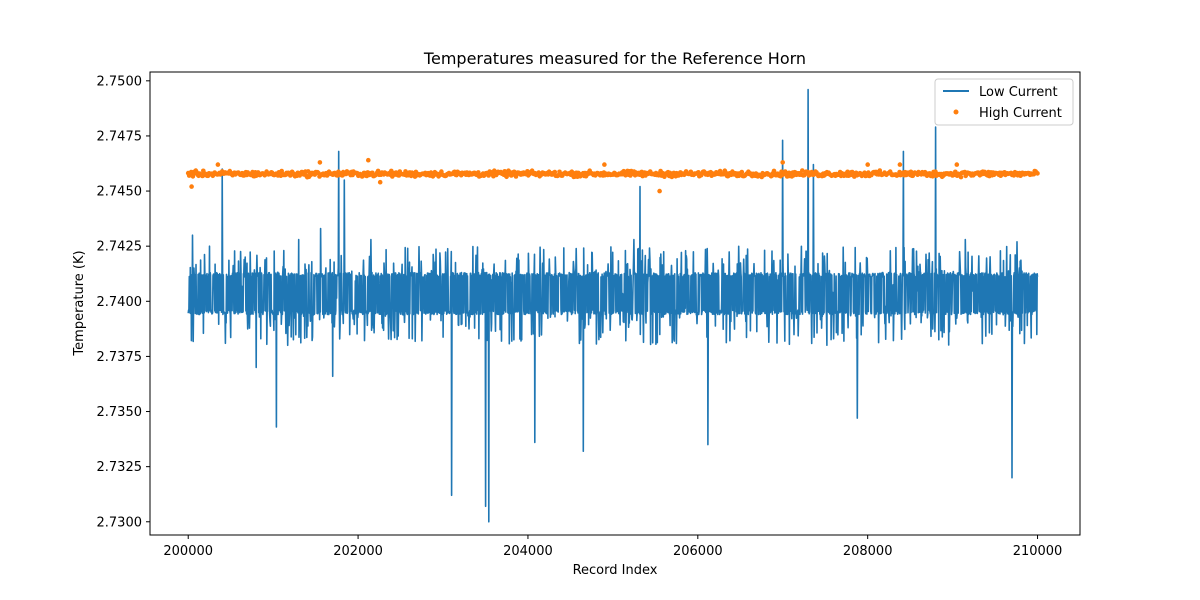 Image resolution: width=1200 pixels, height=600 pixels. I want to click on x-tick-label: 210000, so click(1038, 551).